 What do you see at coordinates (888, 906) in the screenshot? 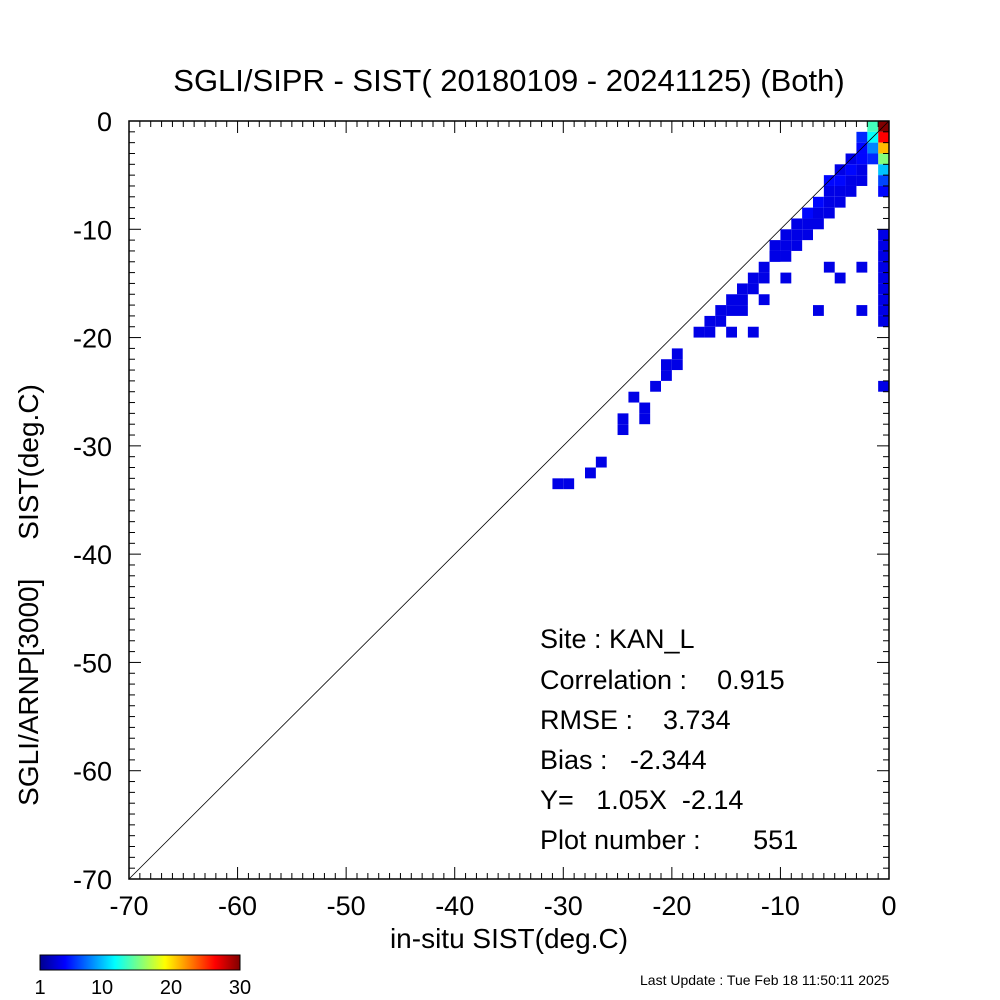
I see `x-tick-label: 0` at bounding box center [888, 906].